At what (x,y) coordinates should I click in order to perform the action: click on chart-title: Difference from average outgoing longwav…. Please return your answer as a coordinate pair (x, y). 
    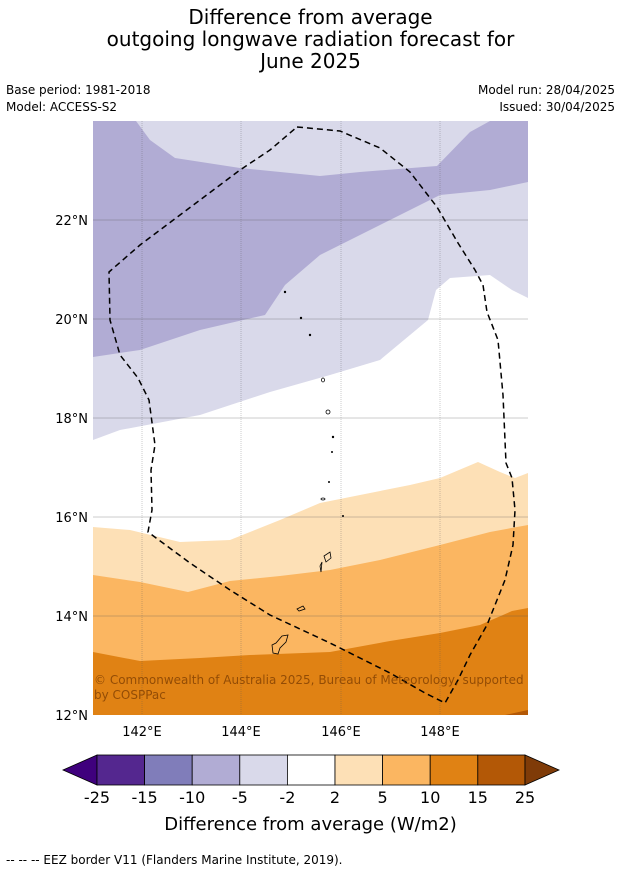
    Looking at the image, I should click on (310, 39).